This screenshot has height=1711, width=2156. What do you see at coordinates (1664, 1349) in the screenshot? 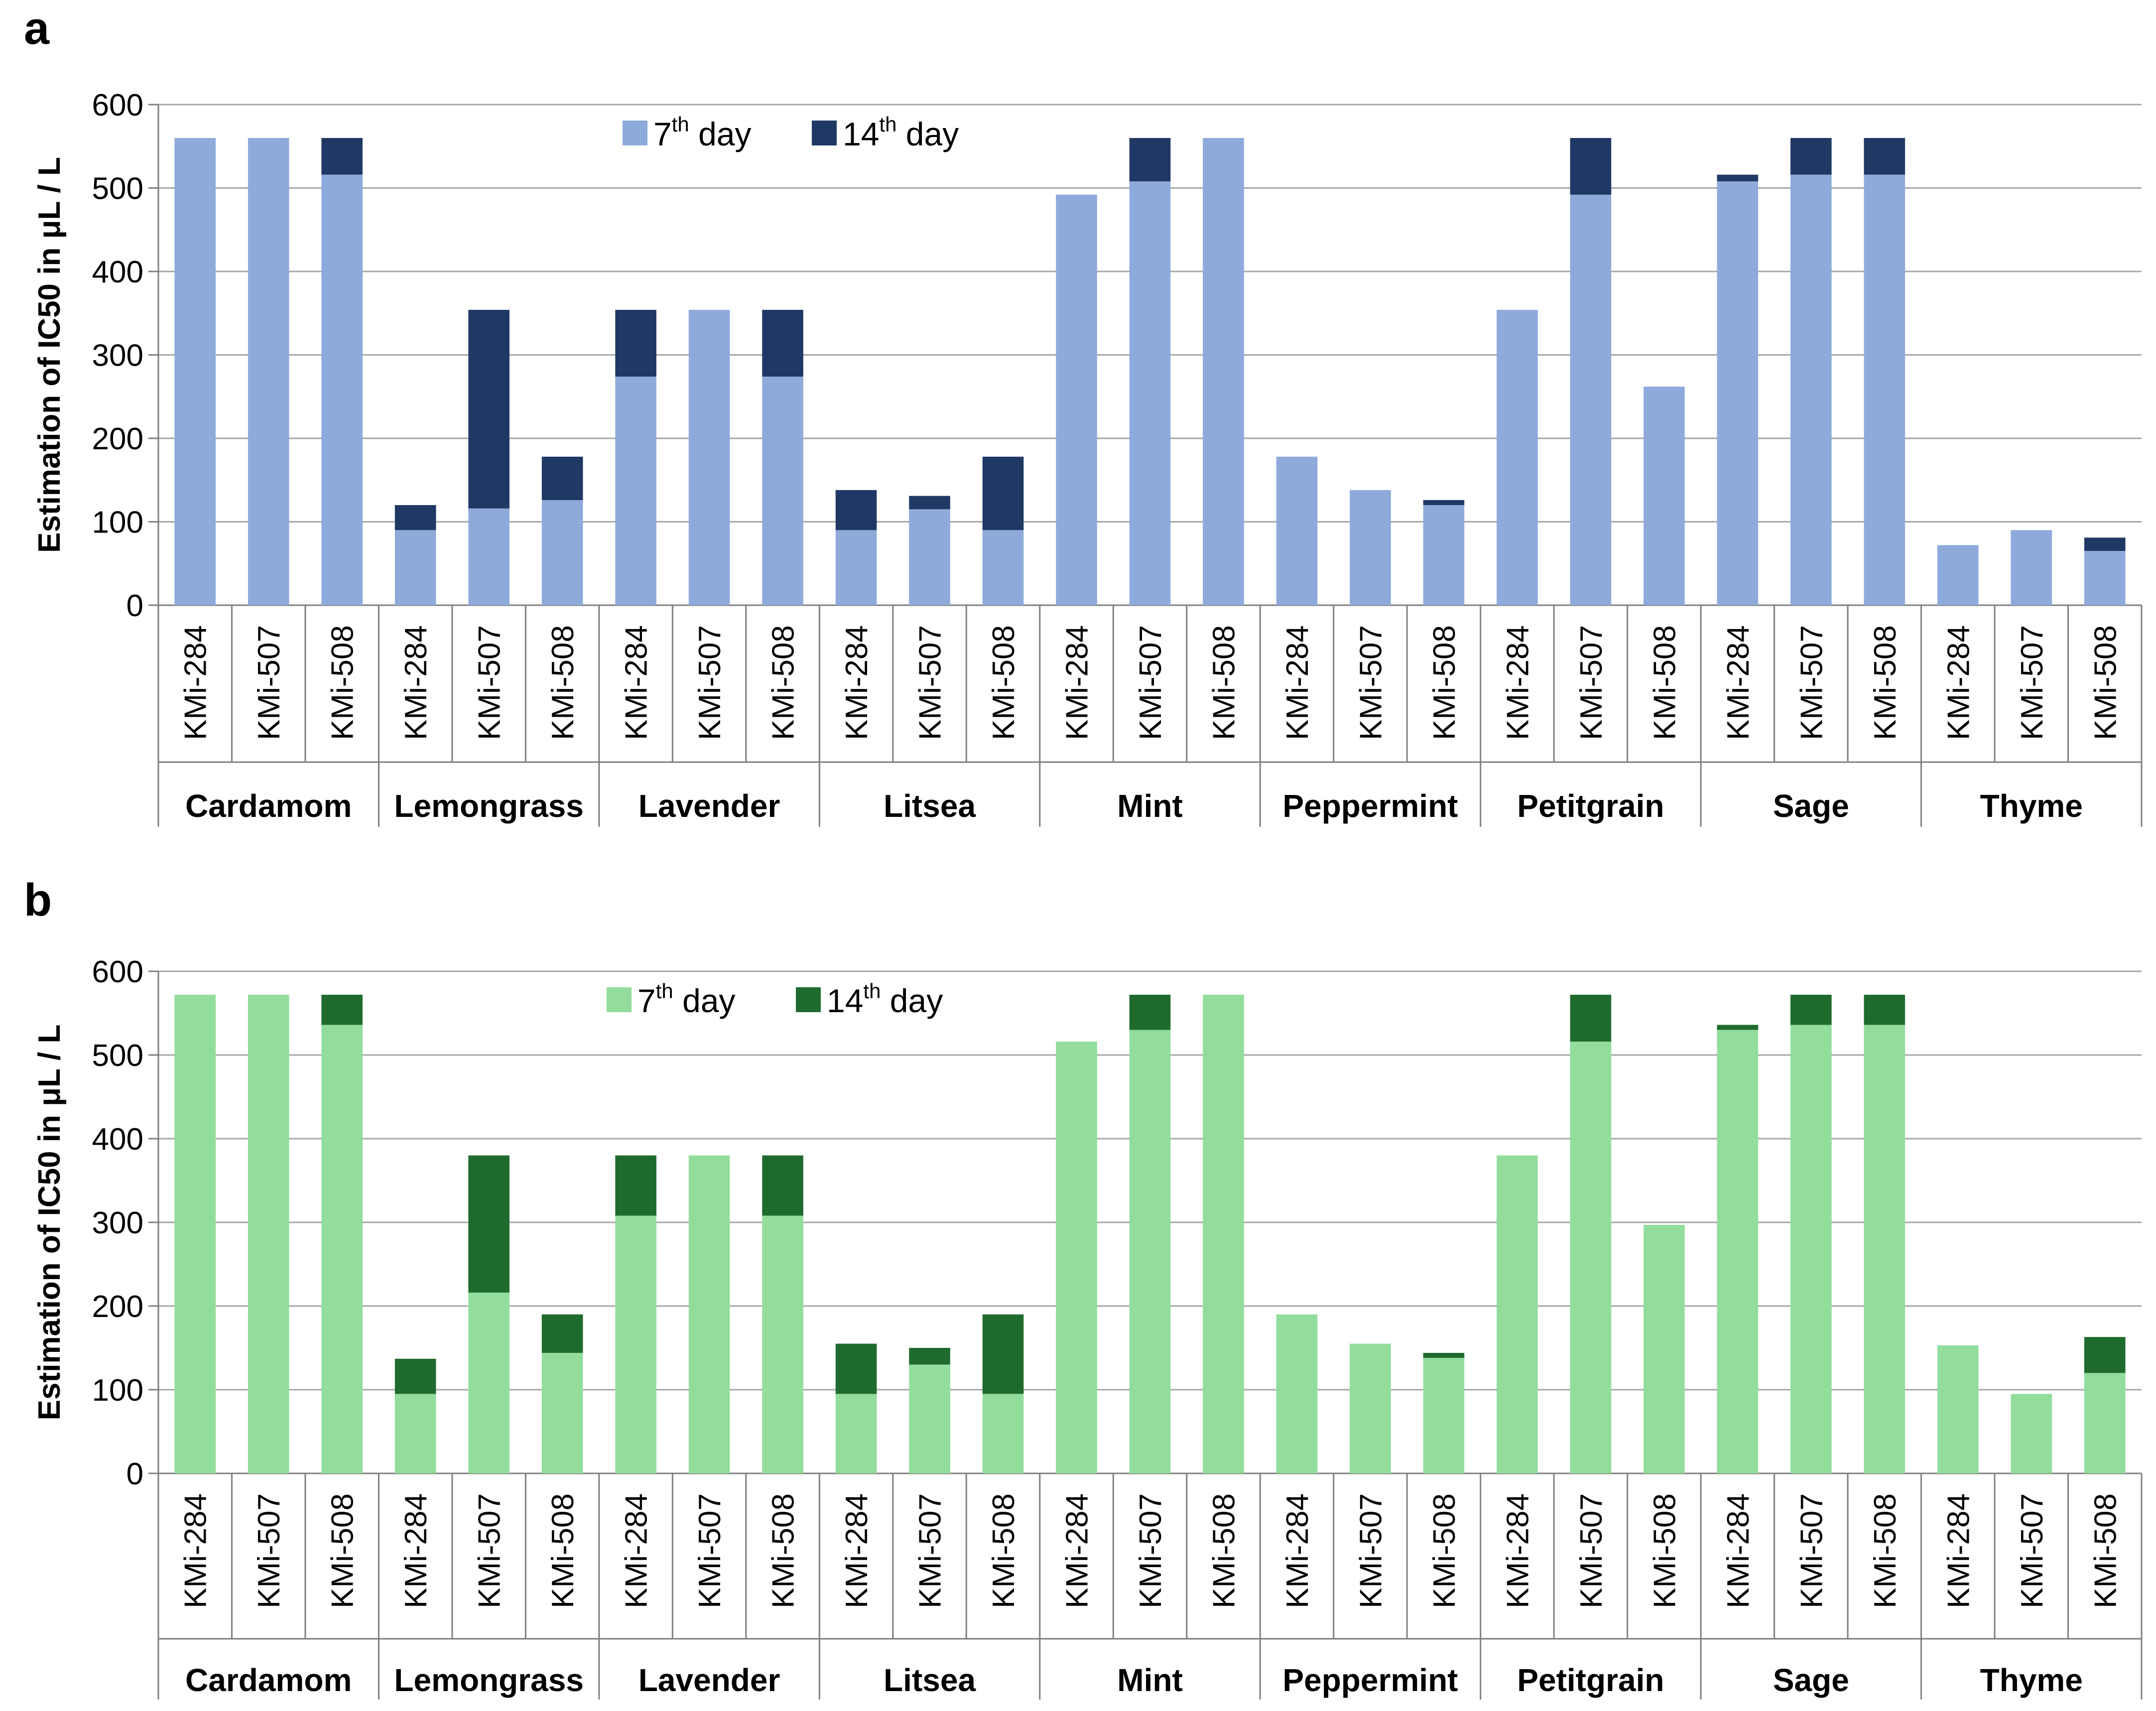
I see `bar-petitgrain-kmi-508-series0` at bounding box center [1664, 1349].